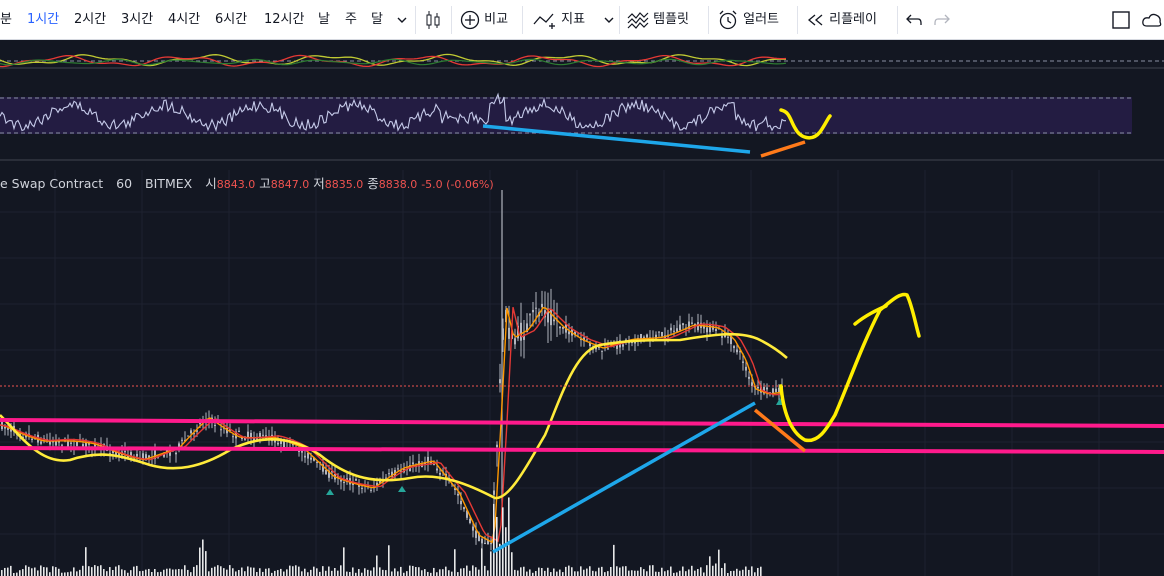  Describe the element at coordinates (351, 19) in the screenshot. I see `interval-week: 주` at that location.